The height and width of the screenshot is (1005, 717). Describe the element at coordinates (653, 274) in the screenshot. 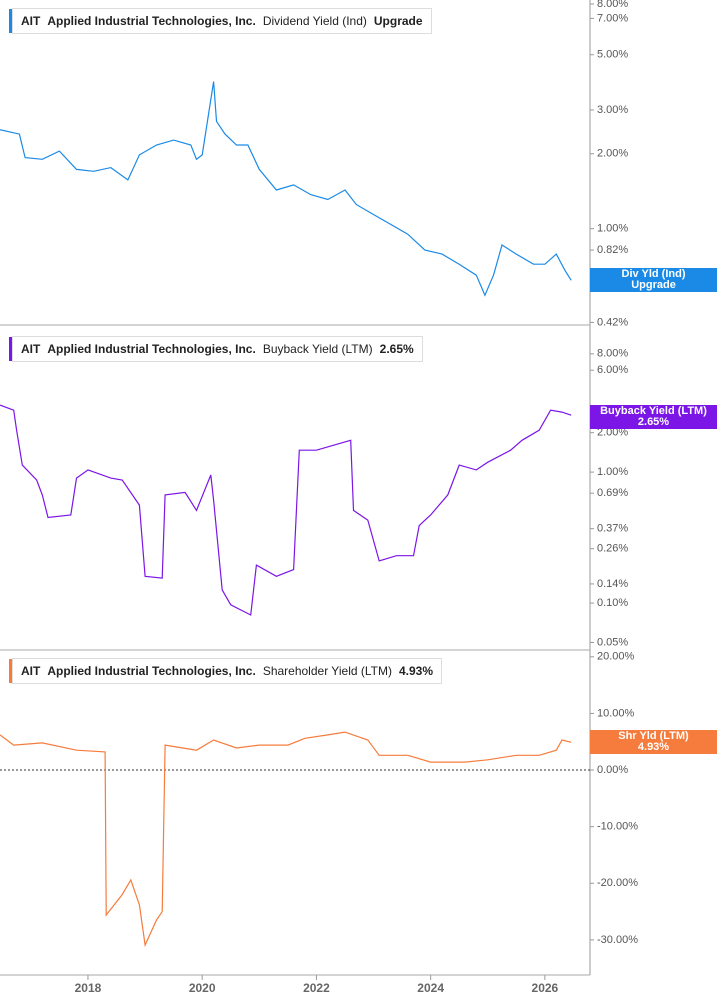

I see `tag-text: Div Yld (Ind)` at that location.